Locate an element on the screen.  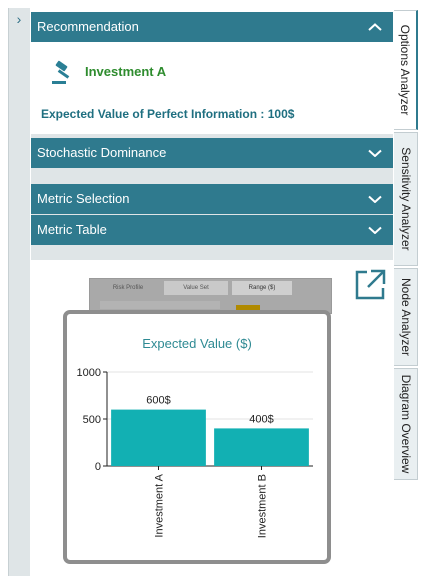
stochastic-dominance-header: Stochastic Dominance is located at coordinates (212, 153).